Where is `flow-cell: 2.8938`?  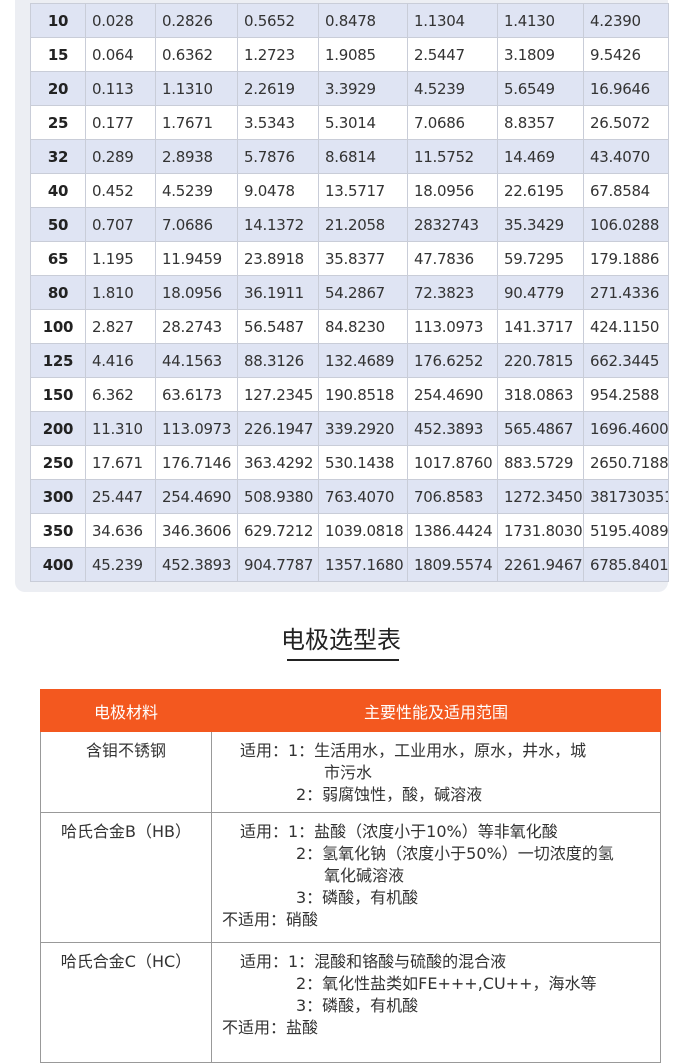
flow-cell: 2.8938 is located at coordinates (196, 156).